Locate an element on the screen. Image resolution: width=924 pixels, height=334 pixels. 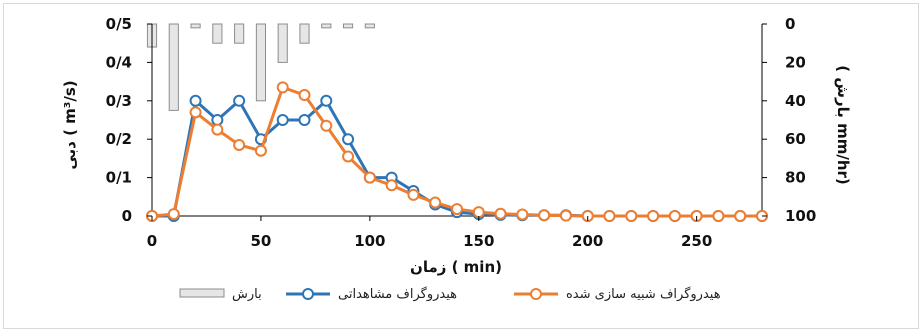
x-axis-title: زمان ( min) is located at coordinates (456, 267).